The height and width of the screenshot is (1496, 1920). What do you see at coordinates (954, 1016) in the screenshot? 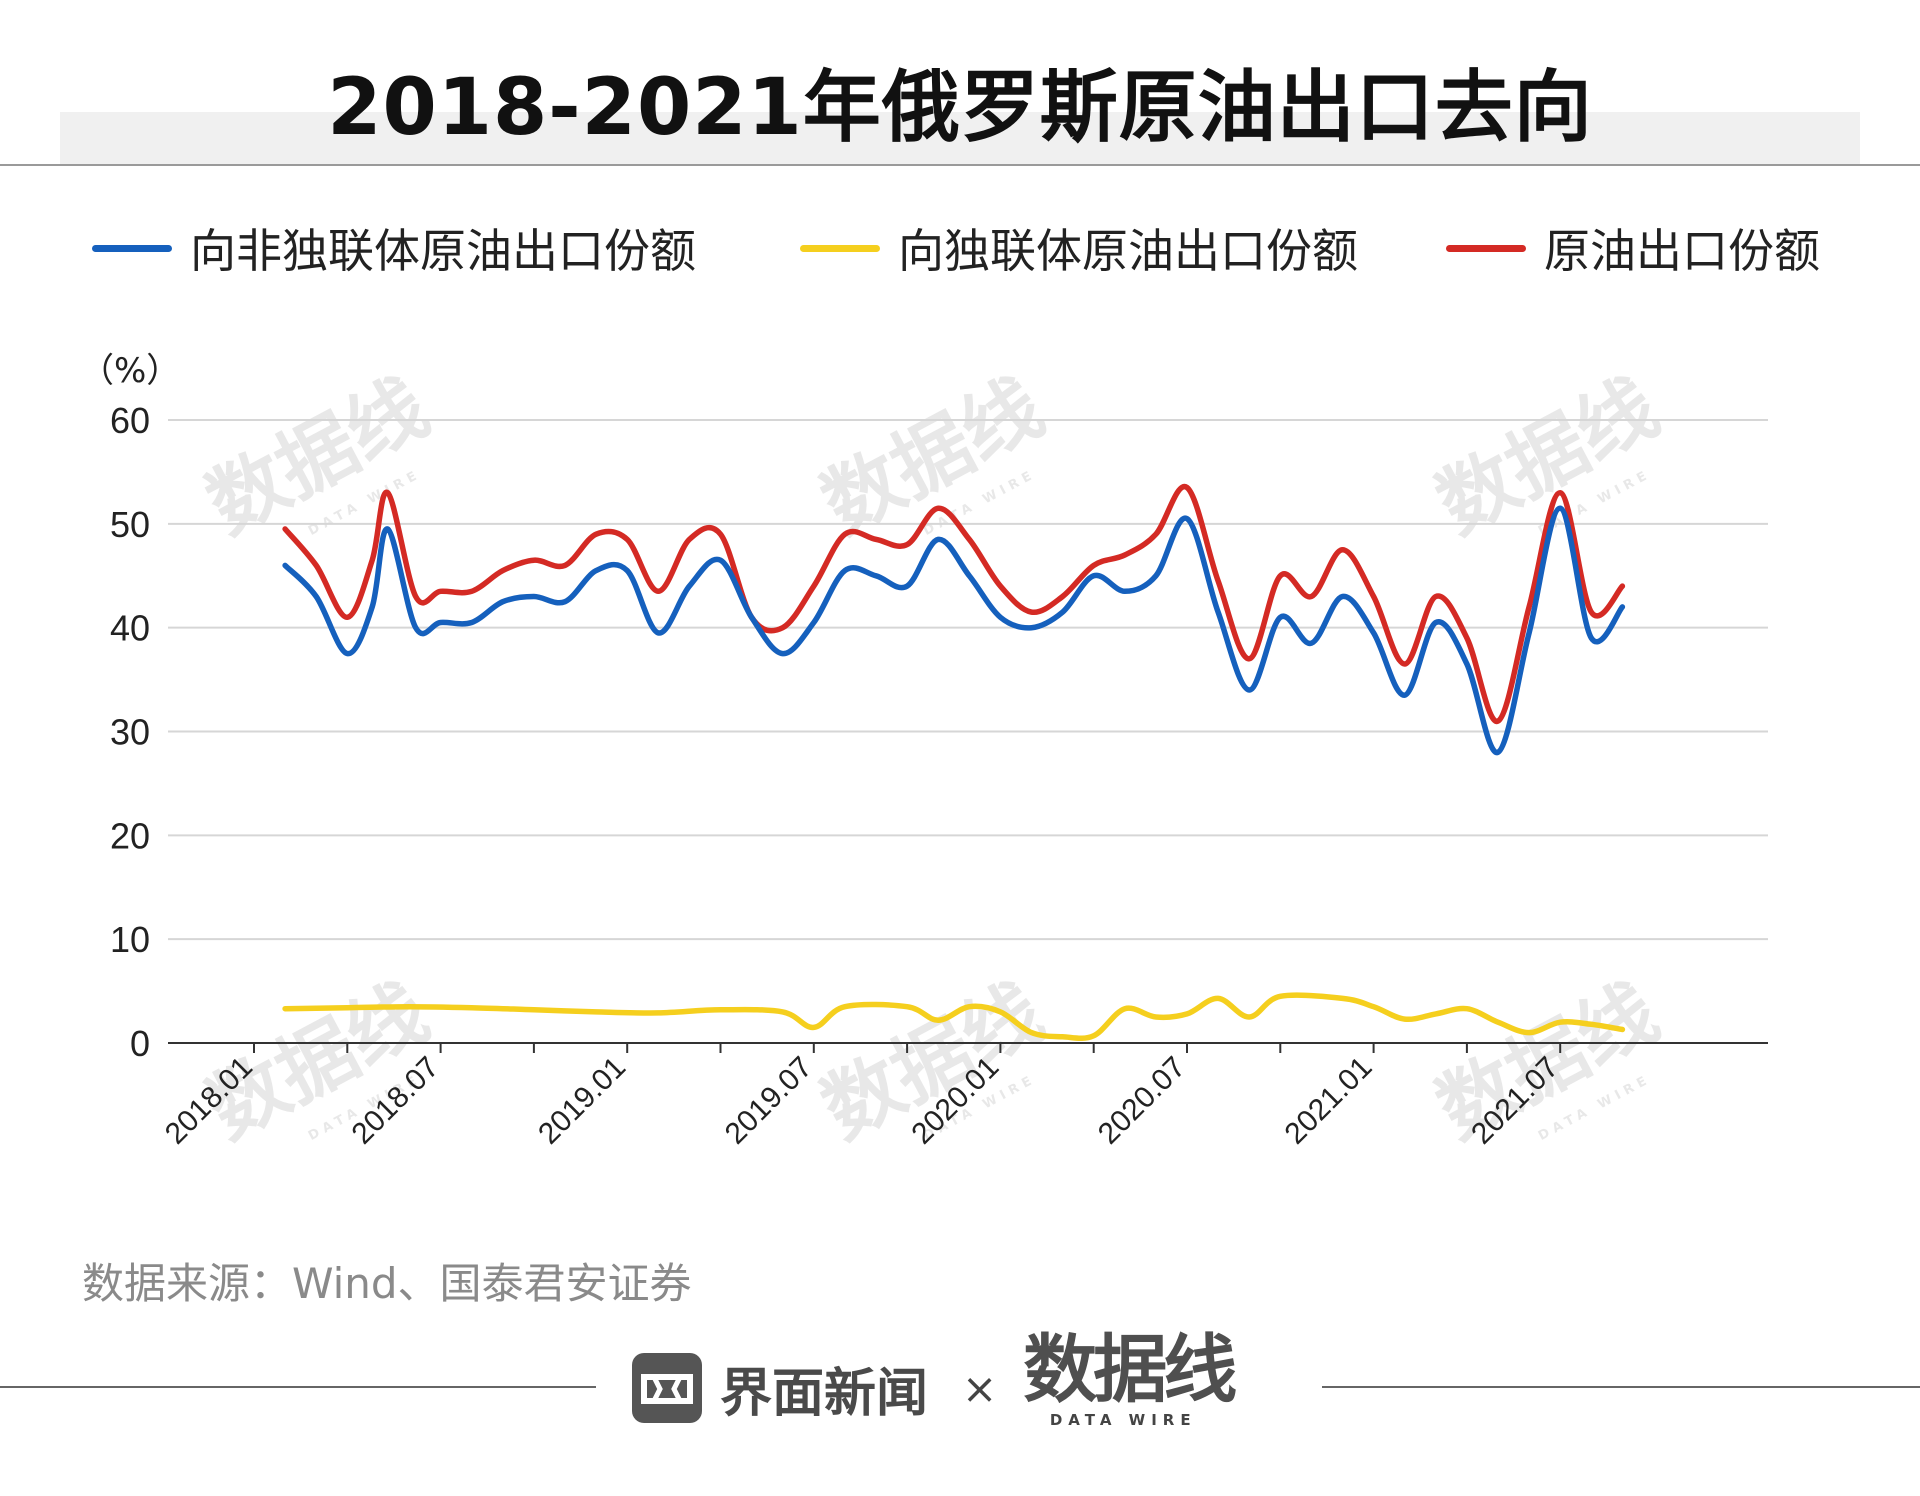
I see `series-line-cis` at bounding box center [954, 1016].